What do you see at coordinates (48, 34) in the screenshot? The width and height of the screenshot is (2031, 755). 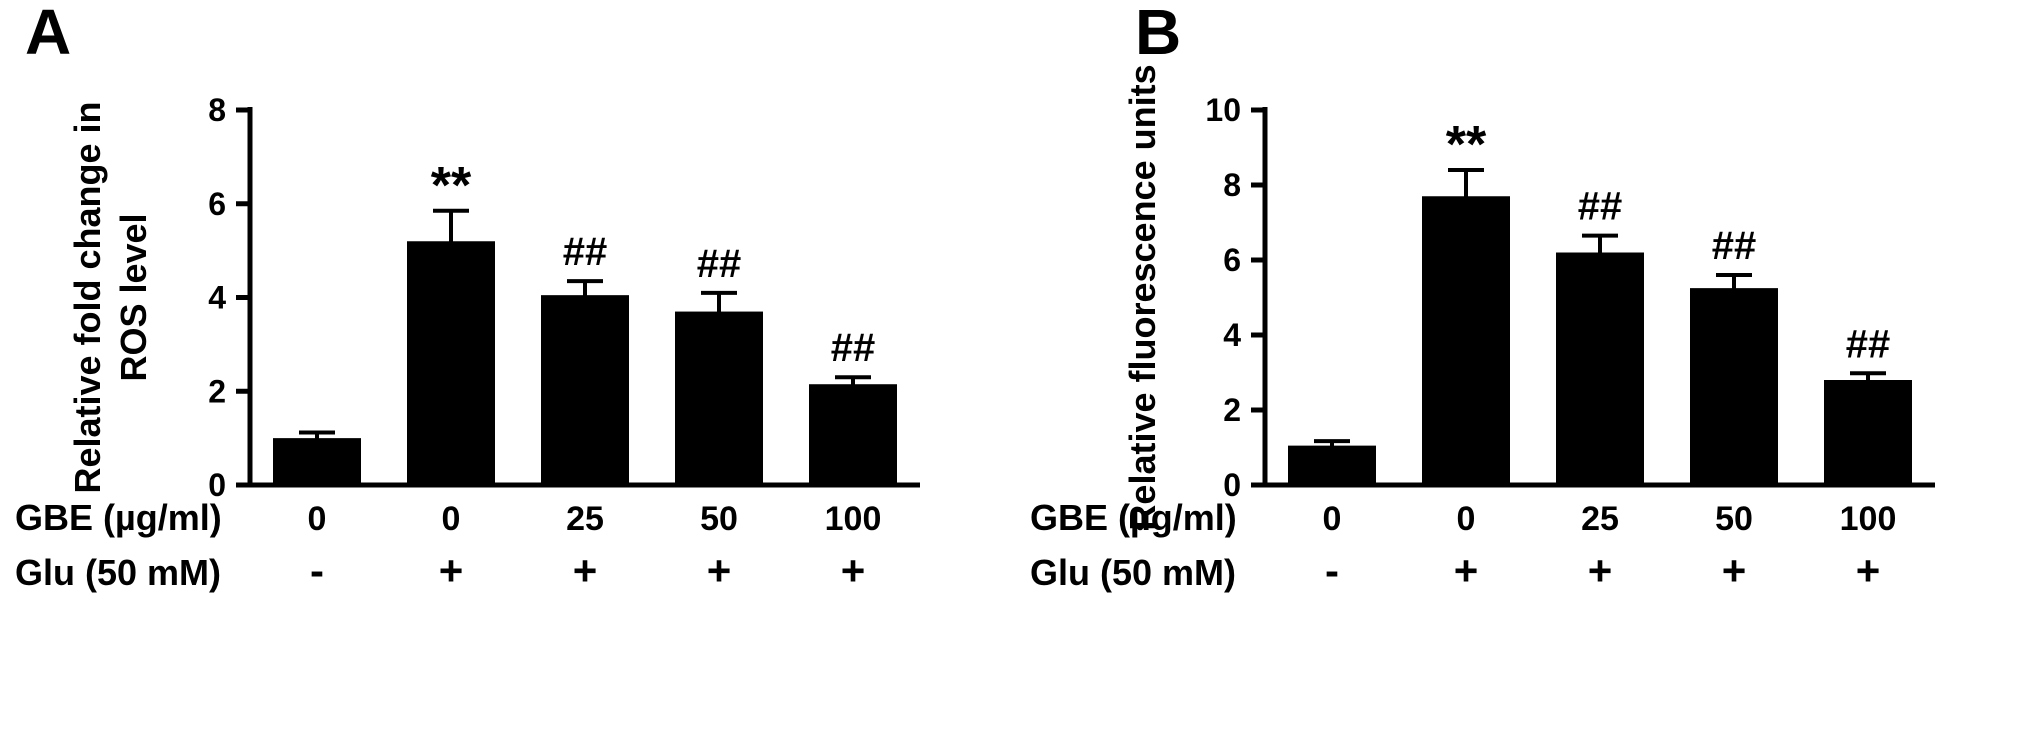 I see `panel-label-a: A` at bounding box center [48, 34].